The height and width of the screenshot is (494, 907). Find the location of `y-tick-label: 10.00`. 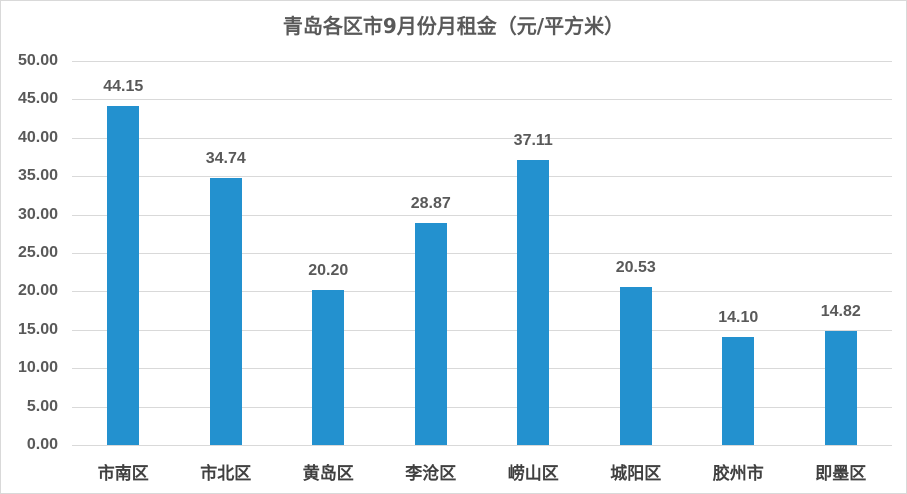

y-tick-label: 10.00 is located at coordinates (37, 368).